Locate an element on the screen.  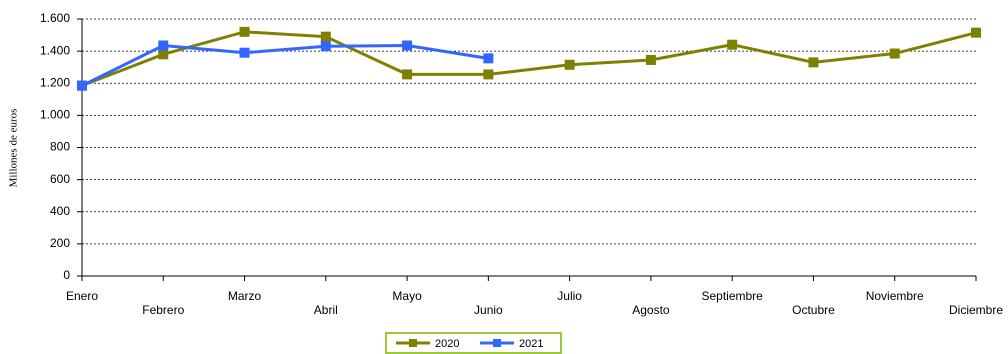
x-tick-label: Mayo is located at coordinates (407, 296).